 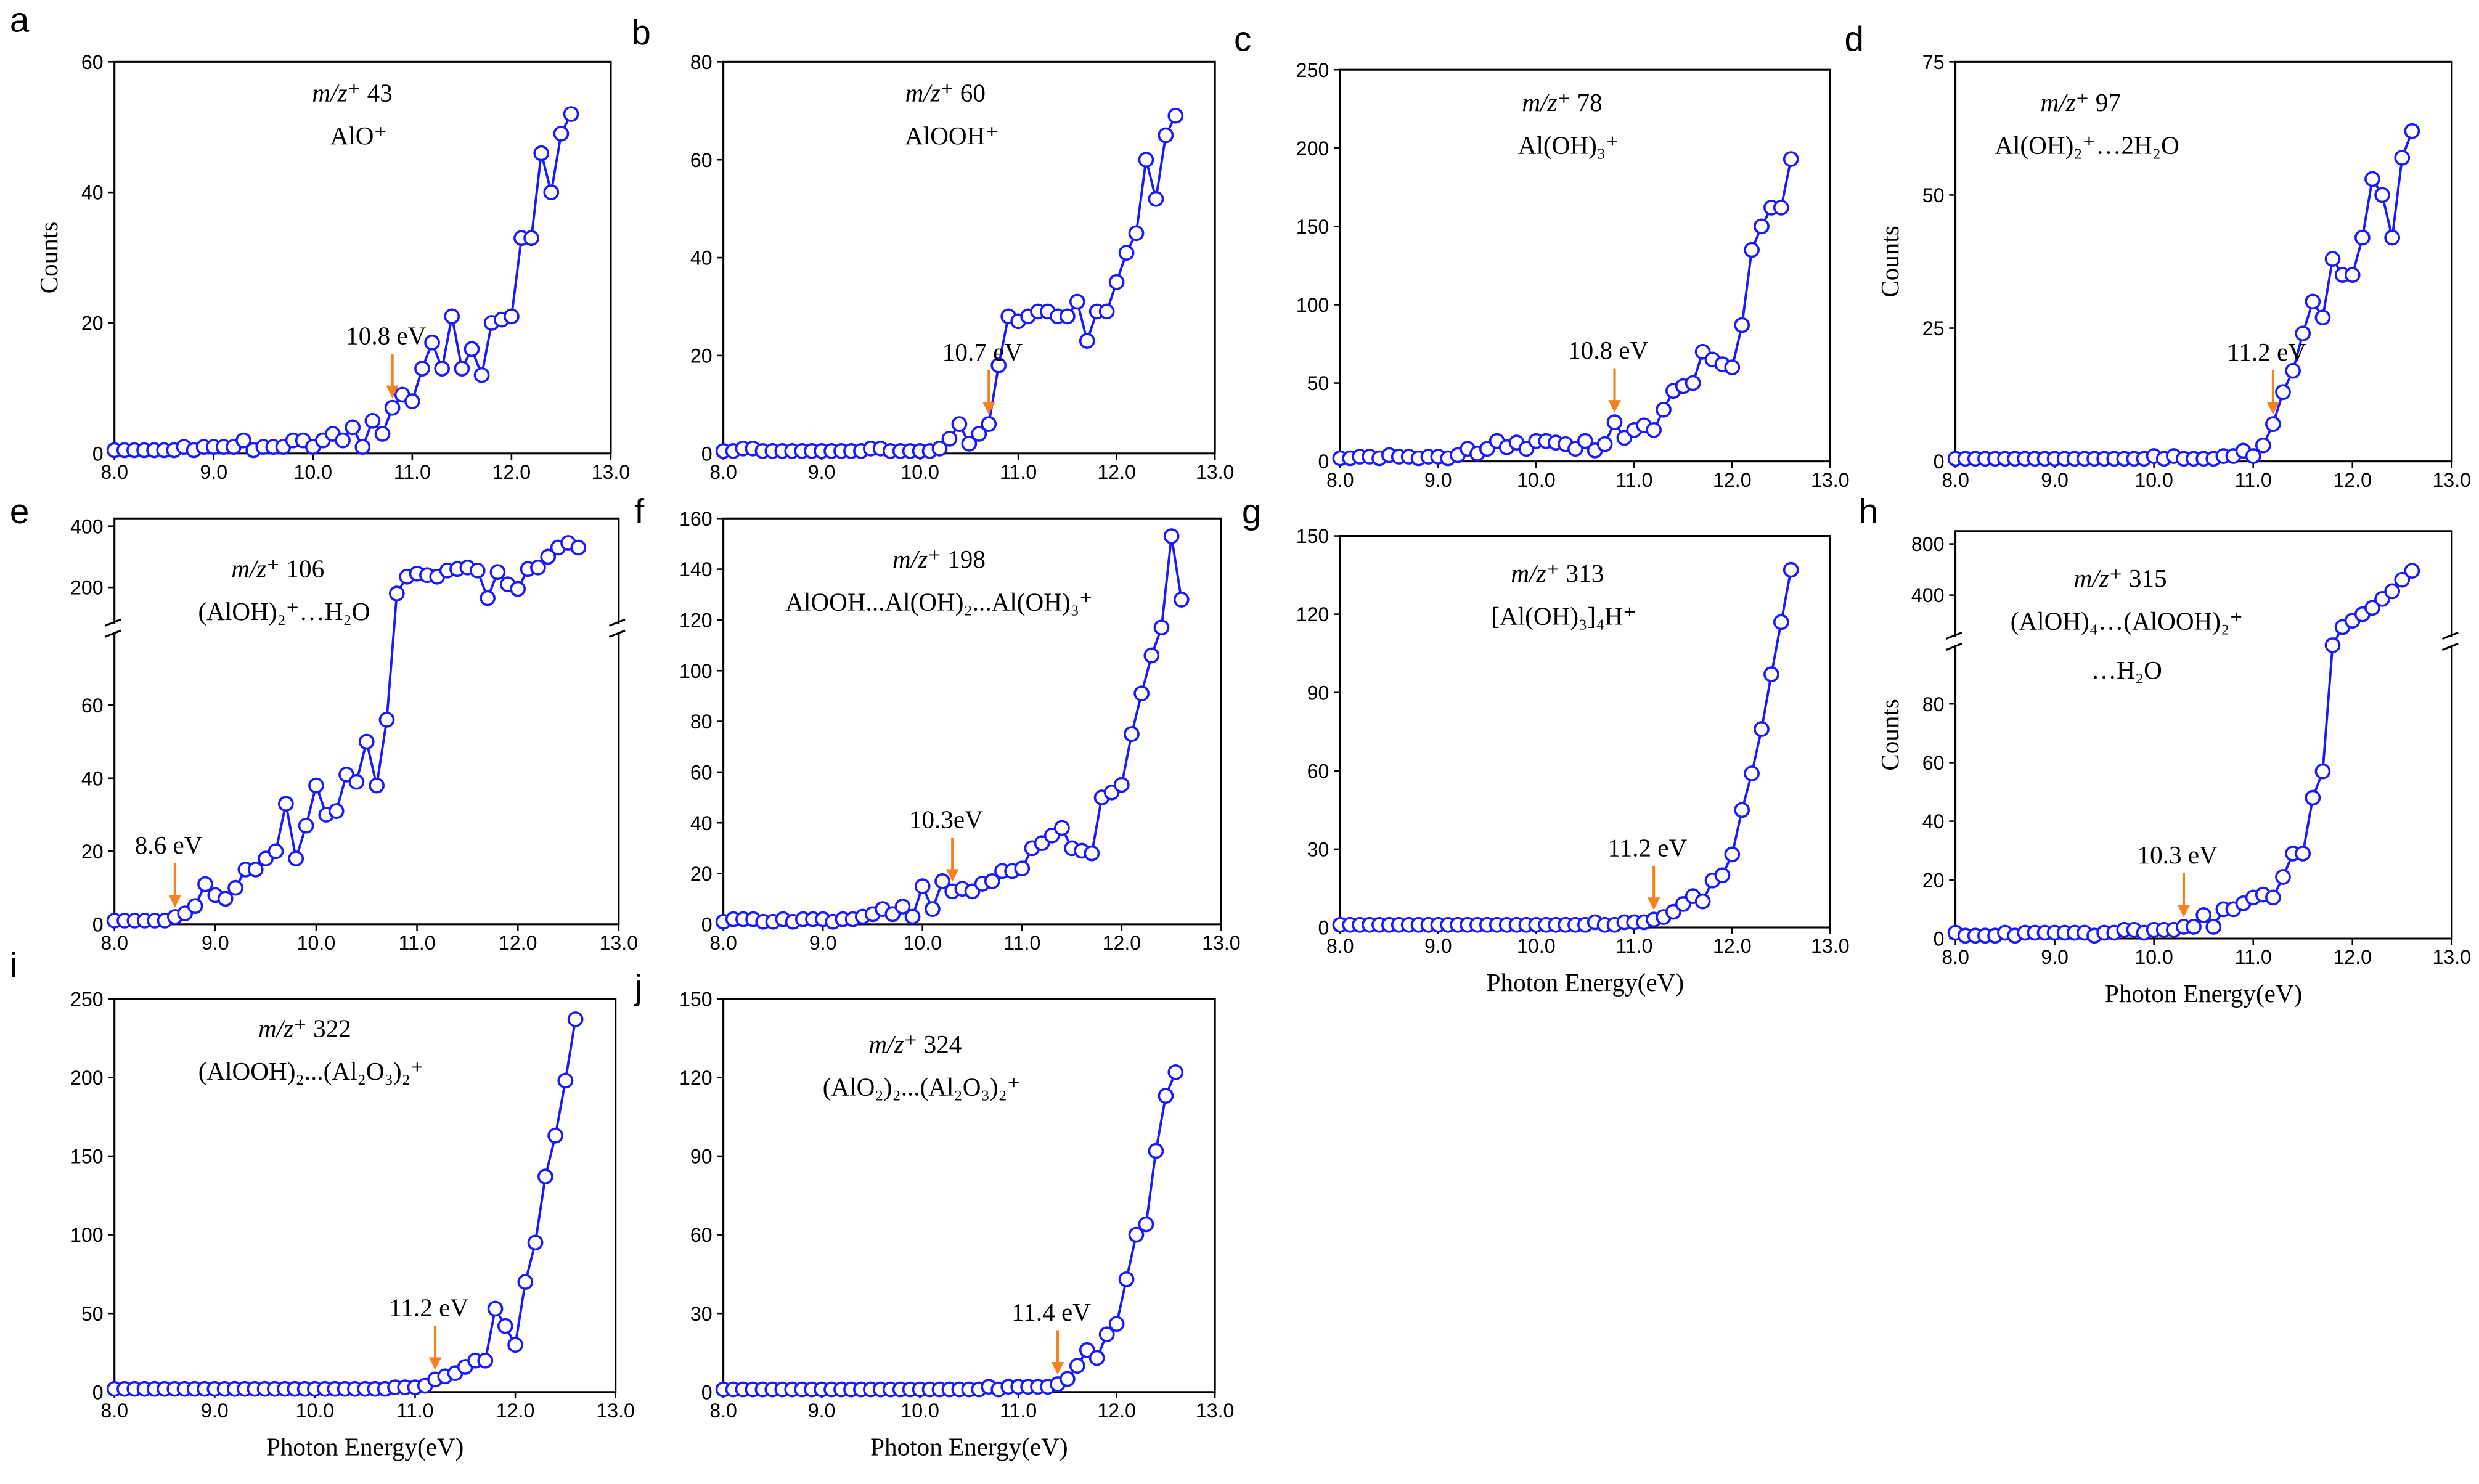 I want to click on y-axis-label: Counts, so click(x=49, y=258).